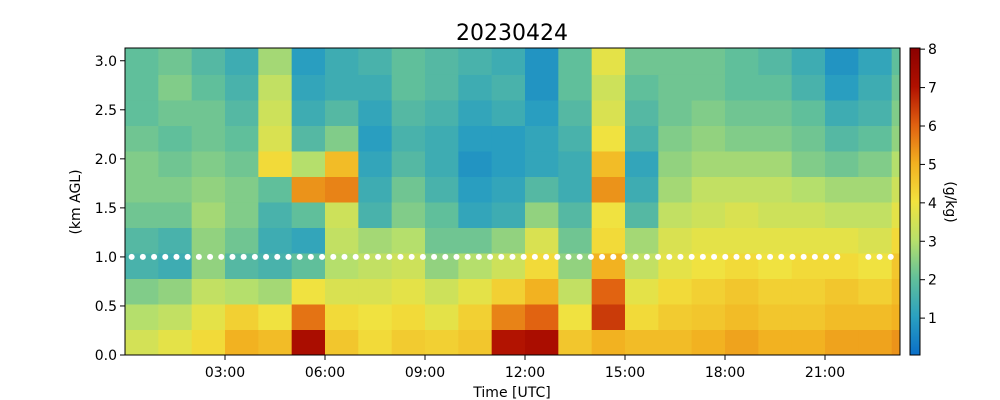 This screenshot has width=1000, height=400. What do you see at coordinates (106, 62) in the screenshot?
I see `y-tick-label: 3.0` at bounding box center [106, 62].